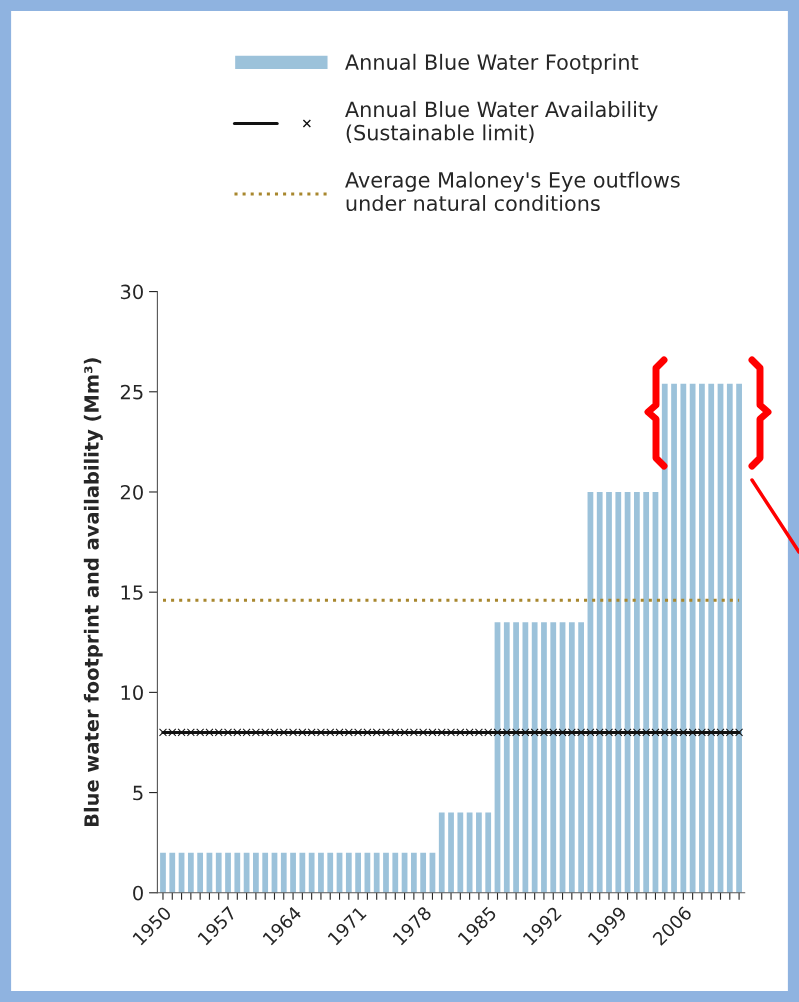  I want to click on y-tick-label: 25, so click(131, 392).